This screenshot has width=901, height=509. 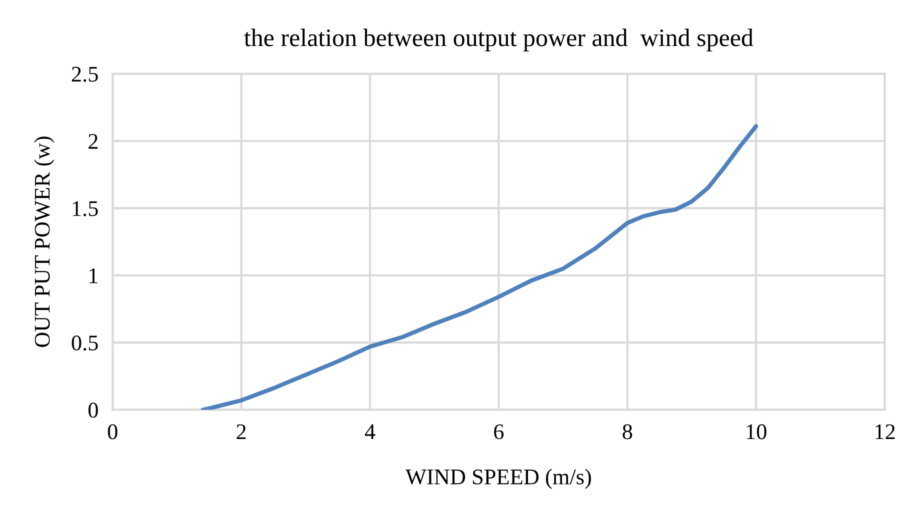 What do you see at coordinates (627, 432) in the screenshot?
I see `x-tick-label: 8` at bounding box center [627, 432].